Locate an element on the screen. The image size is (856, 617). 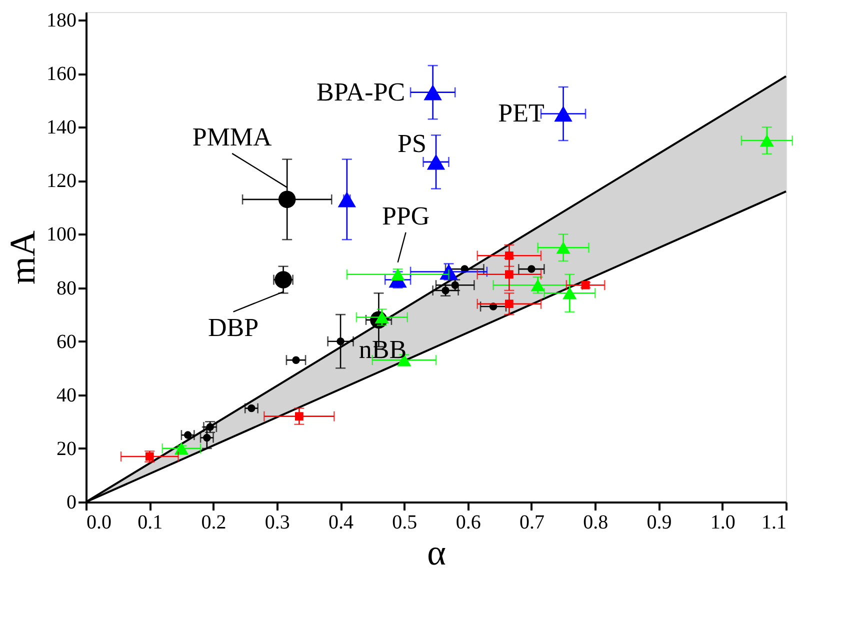
x-tick-label: 0.2 is located at coordinates (213, 523).